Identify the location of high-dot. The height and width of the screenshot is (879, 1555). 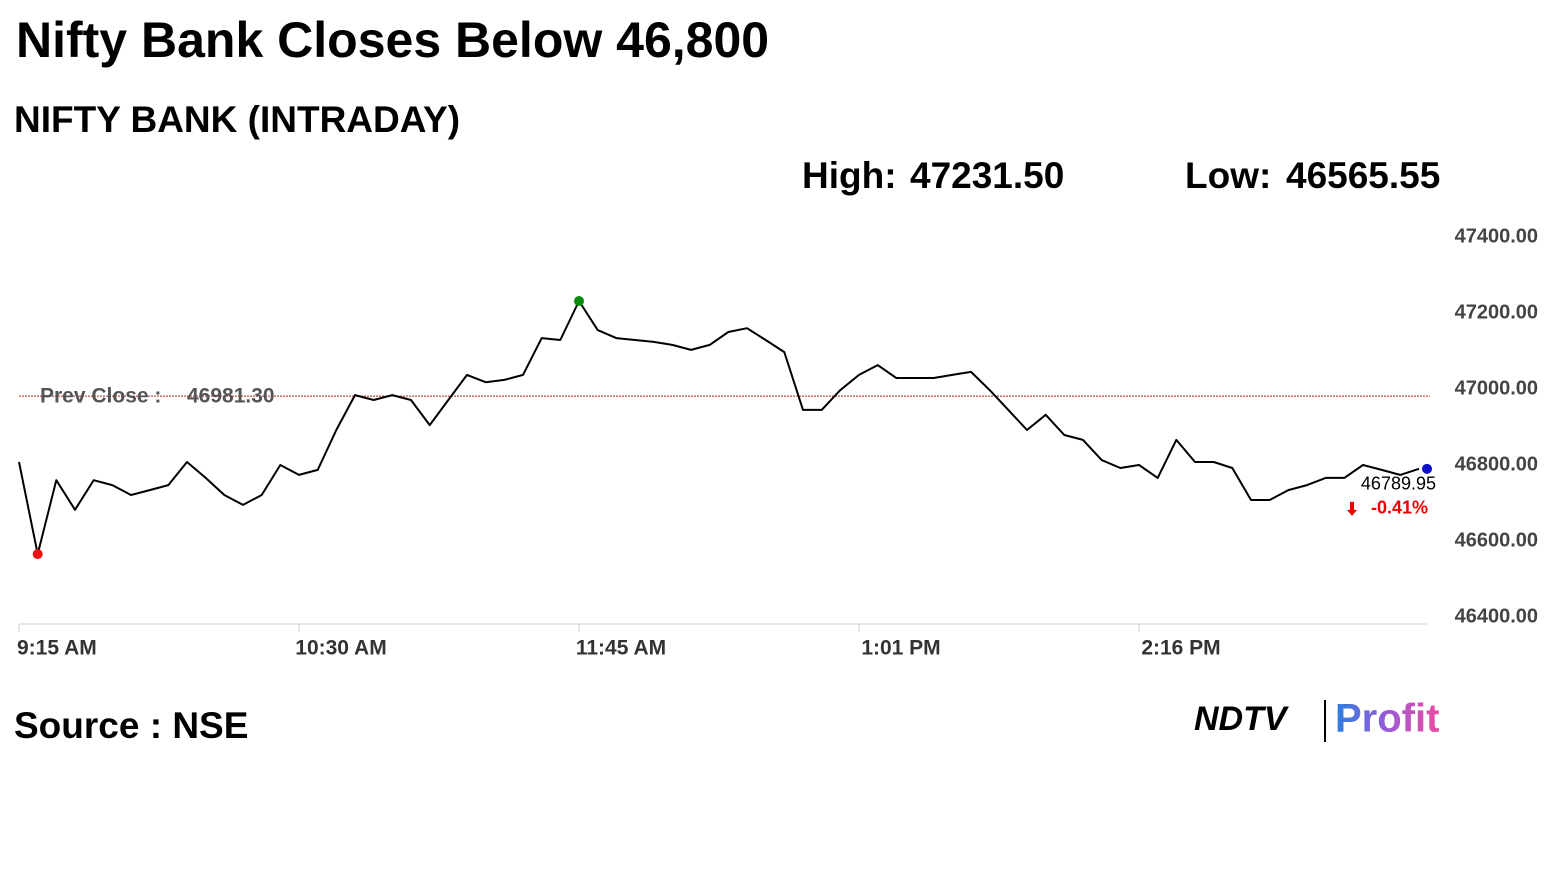
(579, 301).